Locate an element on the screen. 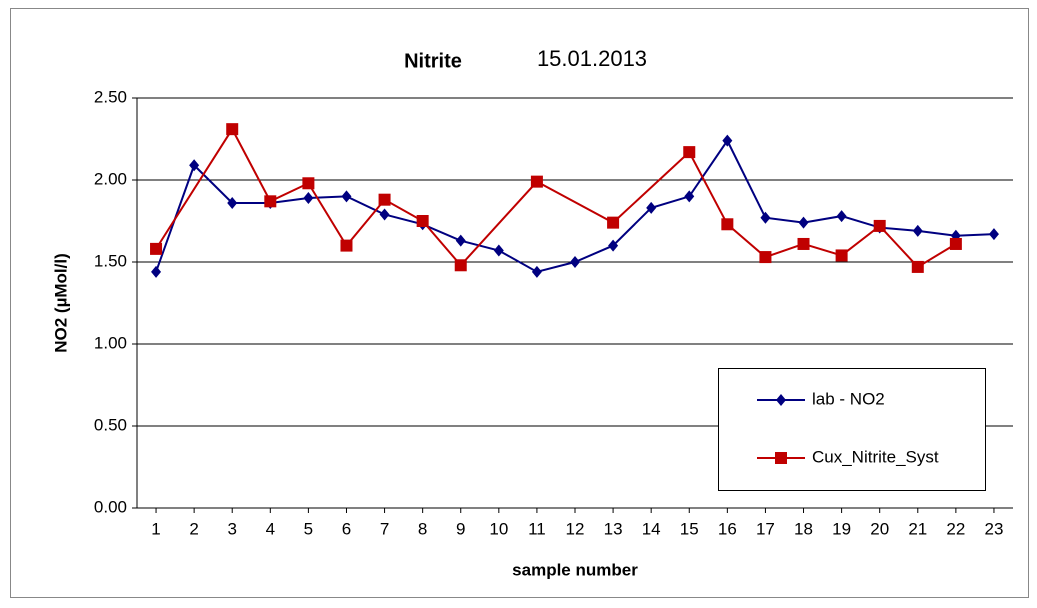 This screenshot has height=608, width=1037. x-tick-label: 19 is located at coordinates (841, 528).